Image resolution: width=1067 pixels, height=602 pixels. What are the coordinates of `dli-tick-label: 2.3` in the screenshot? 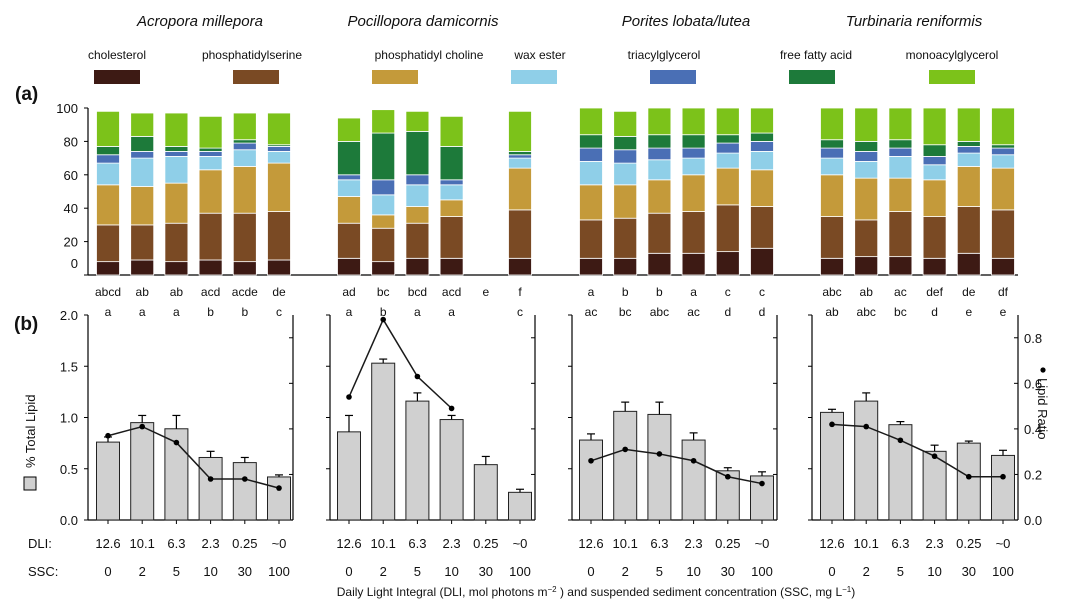 It's located at (452, 543).